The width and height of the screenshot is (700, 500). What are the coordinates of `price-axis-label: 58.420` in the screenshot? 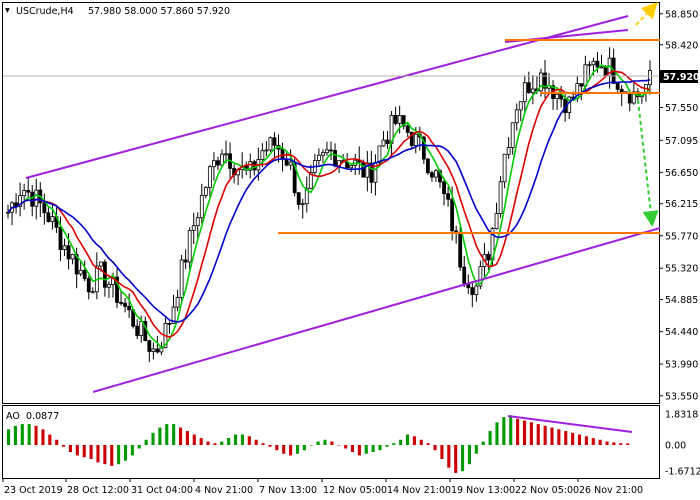 It's located at (681, 45).